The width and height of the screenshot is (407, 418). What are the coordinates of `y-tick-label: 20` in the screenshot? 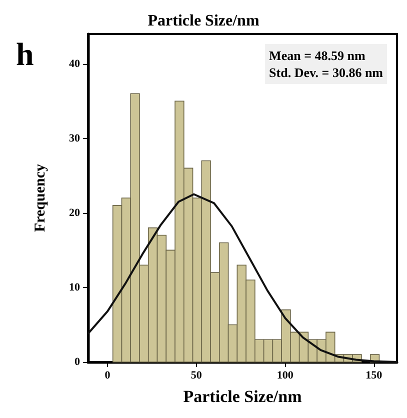 It's located at (74, 212).